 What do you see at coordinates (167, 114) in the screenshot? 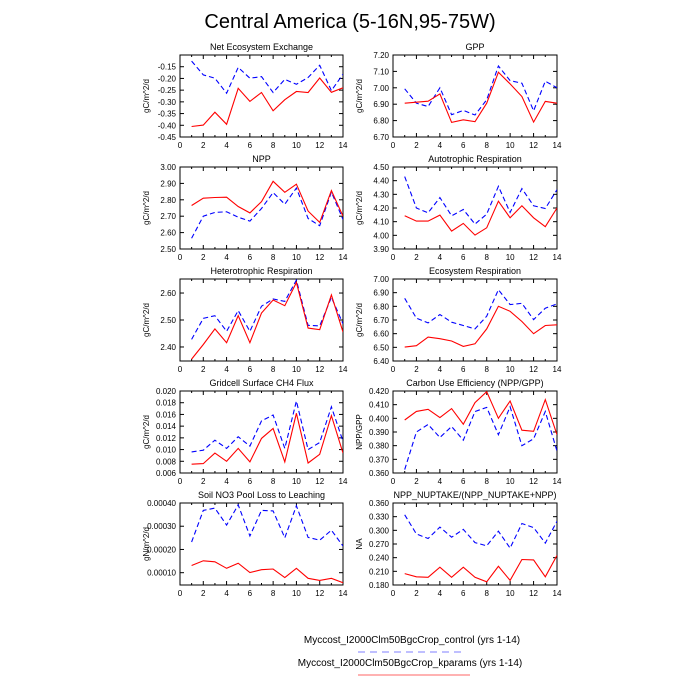
I see `y-tick-label: -0.35` at bounding box center [167, 114].